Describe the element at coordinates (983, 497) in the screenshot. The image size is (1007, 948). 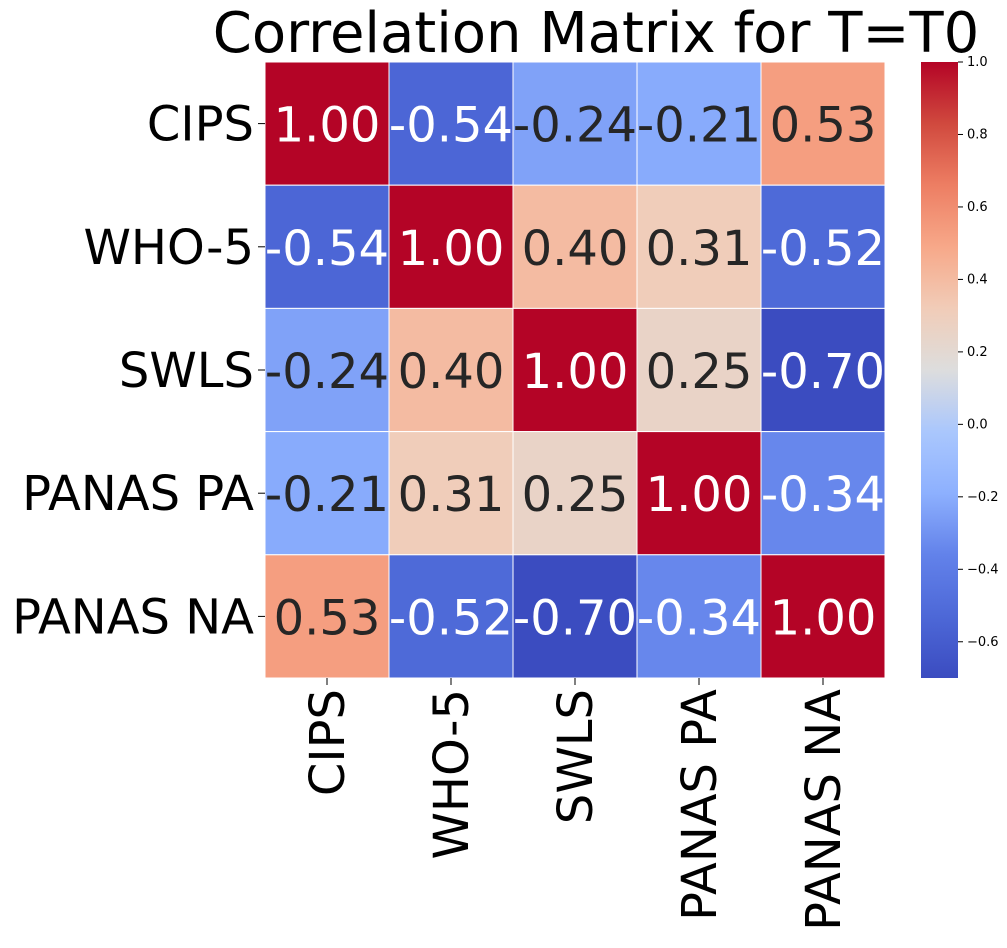
I see `colorbar-tick-label: −0.2` at that location.